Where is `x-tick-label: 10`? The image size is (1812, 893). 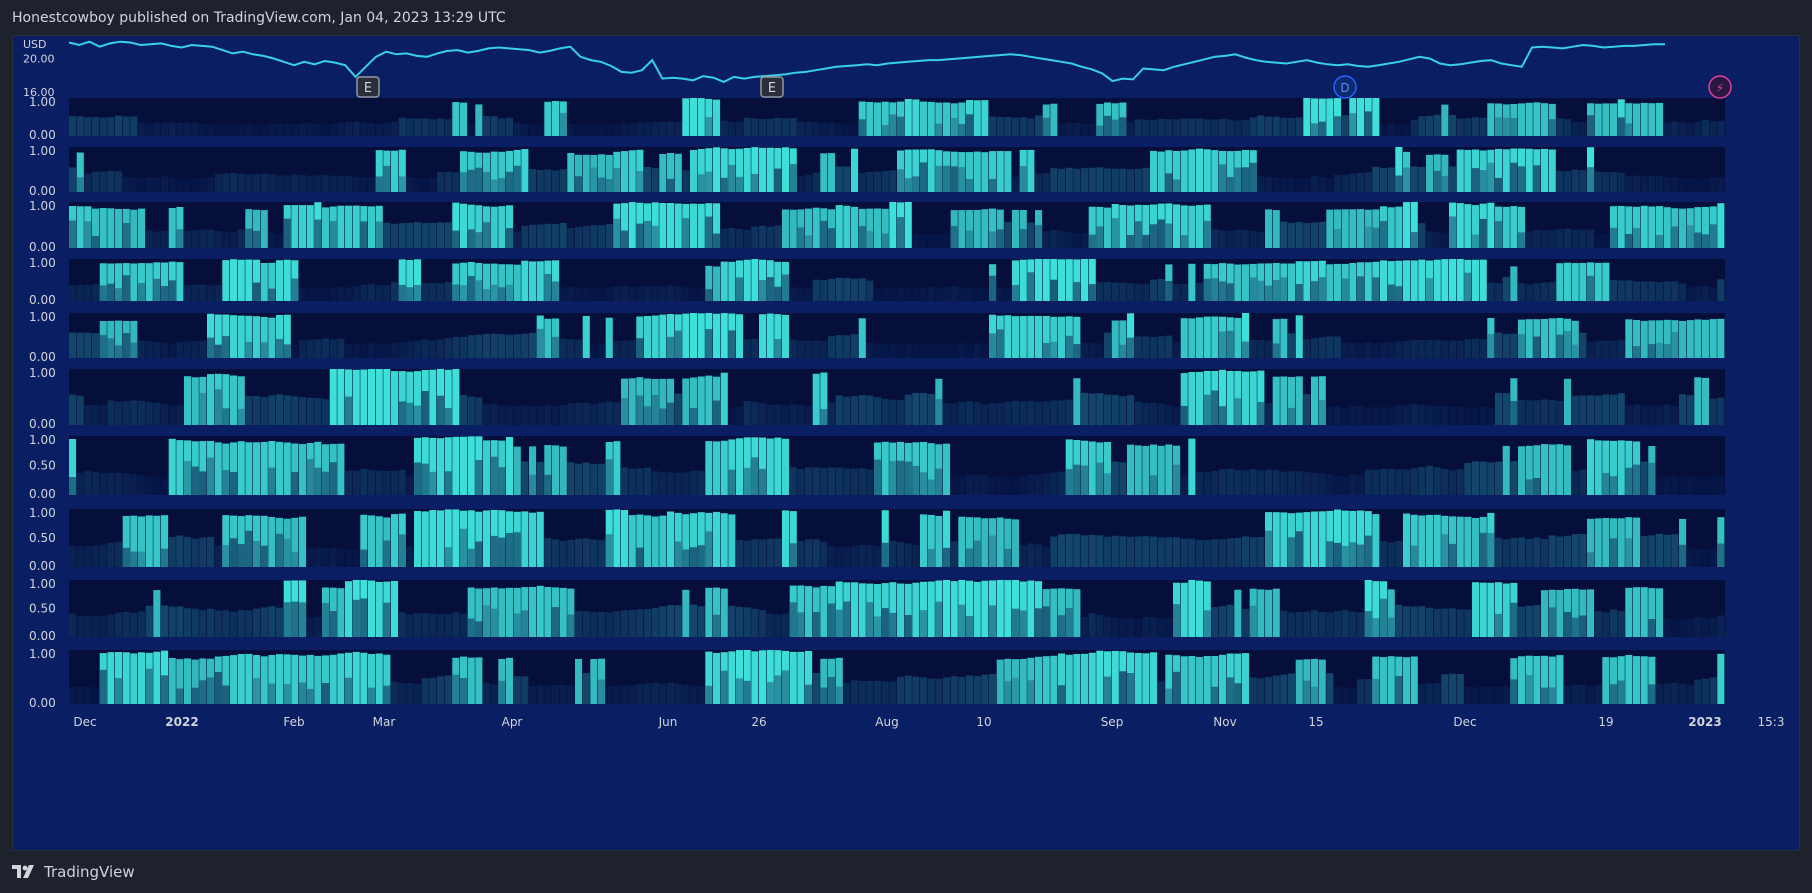
x-tick-label: 10 is located at coordinates (983, 722).